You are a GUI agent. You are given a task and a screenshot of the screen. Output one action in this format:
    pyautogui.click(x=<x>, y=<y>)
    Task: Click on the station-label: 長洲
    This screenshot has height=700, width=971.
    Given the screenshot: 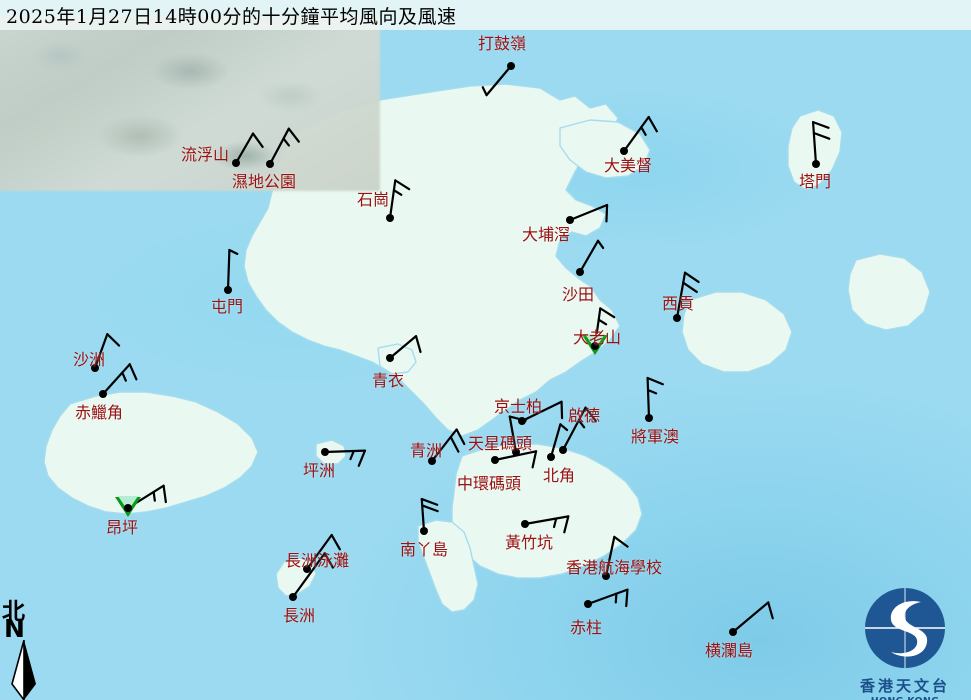 What is the action you would take?
    pyautogui.click(x=299, y=615)
    